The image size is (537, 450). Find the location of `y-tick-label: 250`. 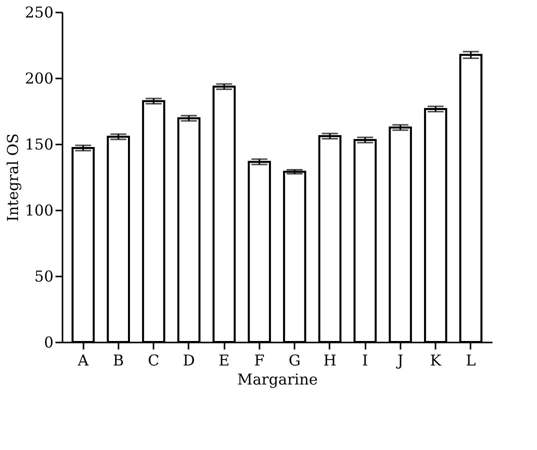

y-tick-label: 250 is located at coordinates (39, 13).